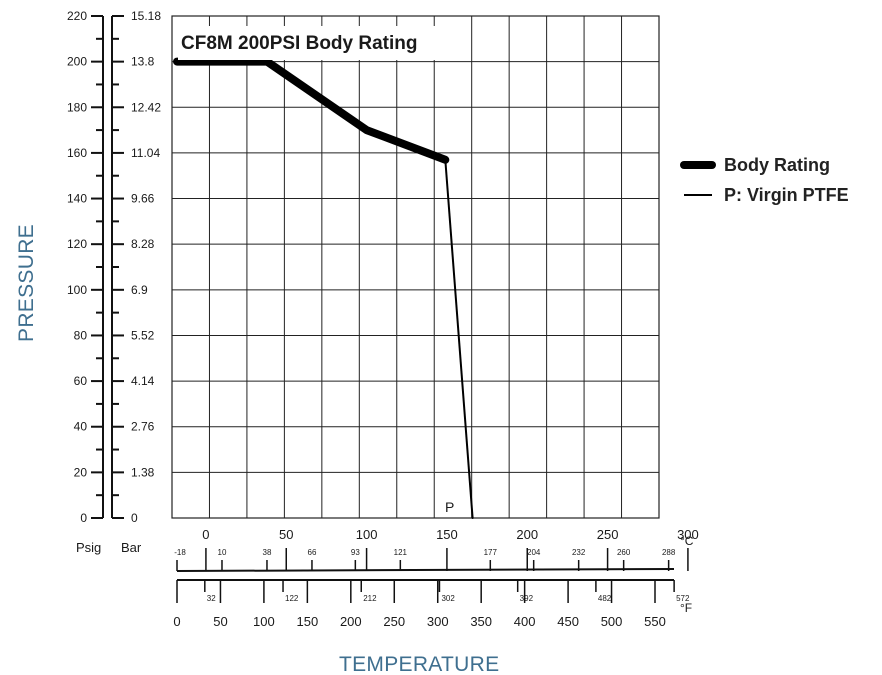 This screenshot has width=882, height=675. What do you see at coordinates (308, 621) in the screenshot?
I see `fahrenheit-major-label: 150` at bounding box center [308, 621].